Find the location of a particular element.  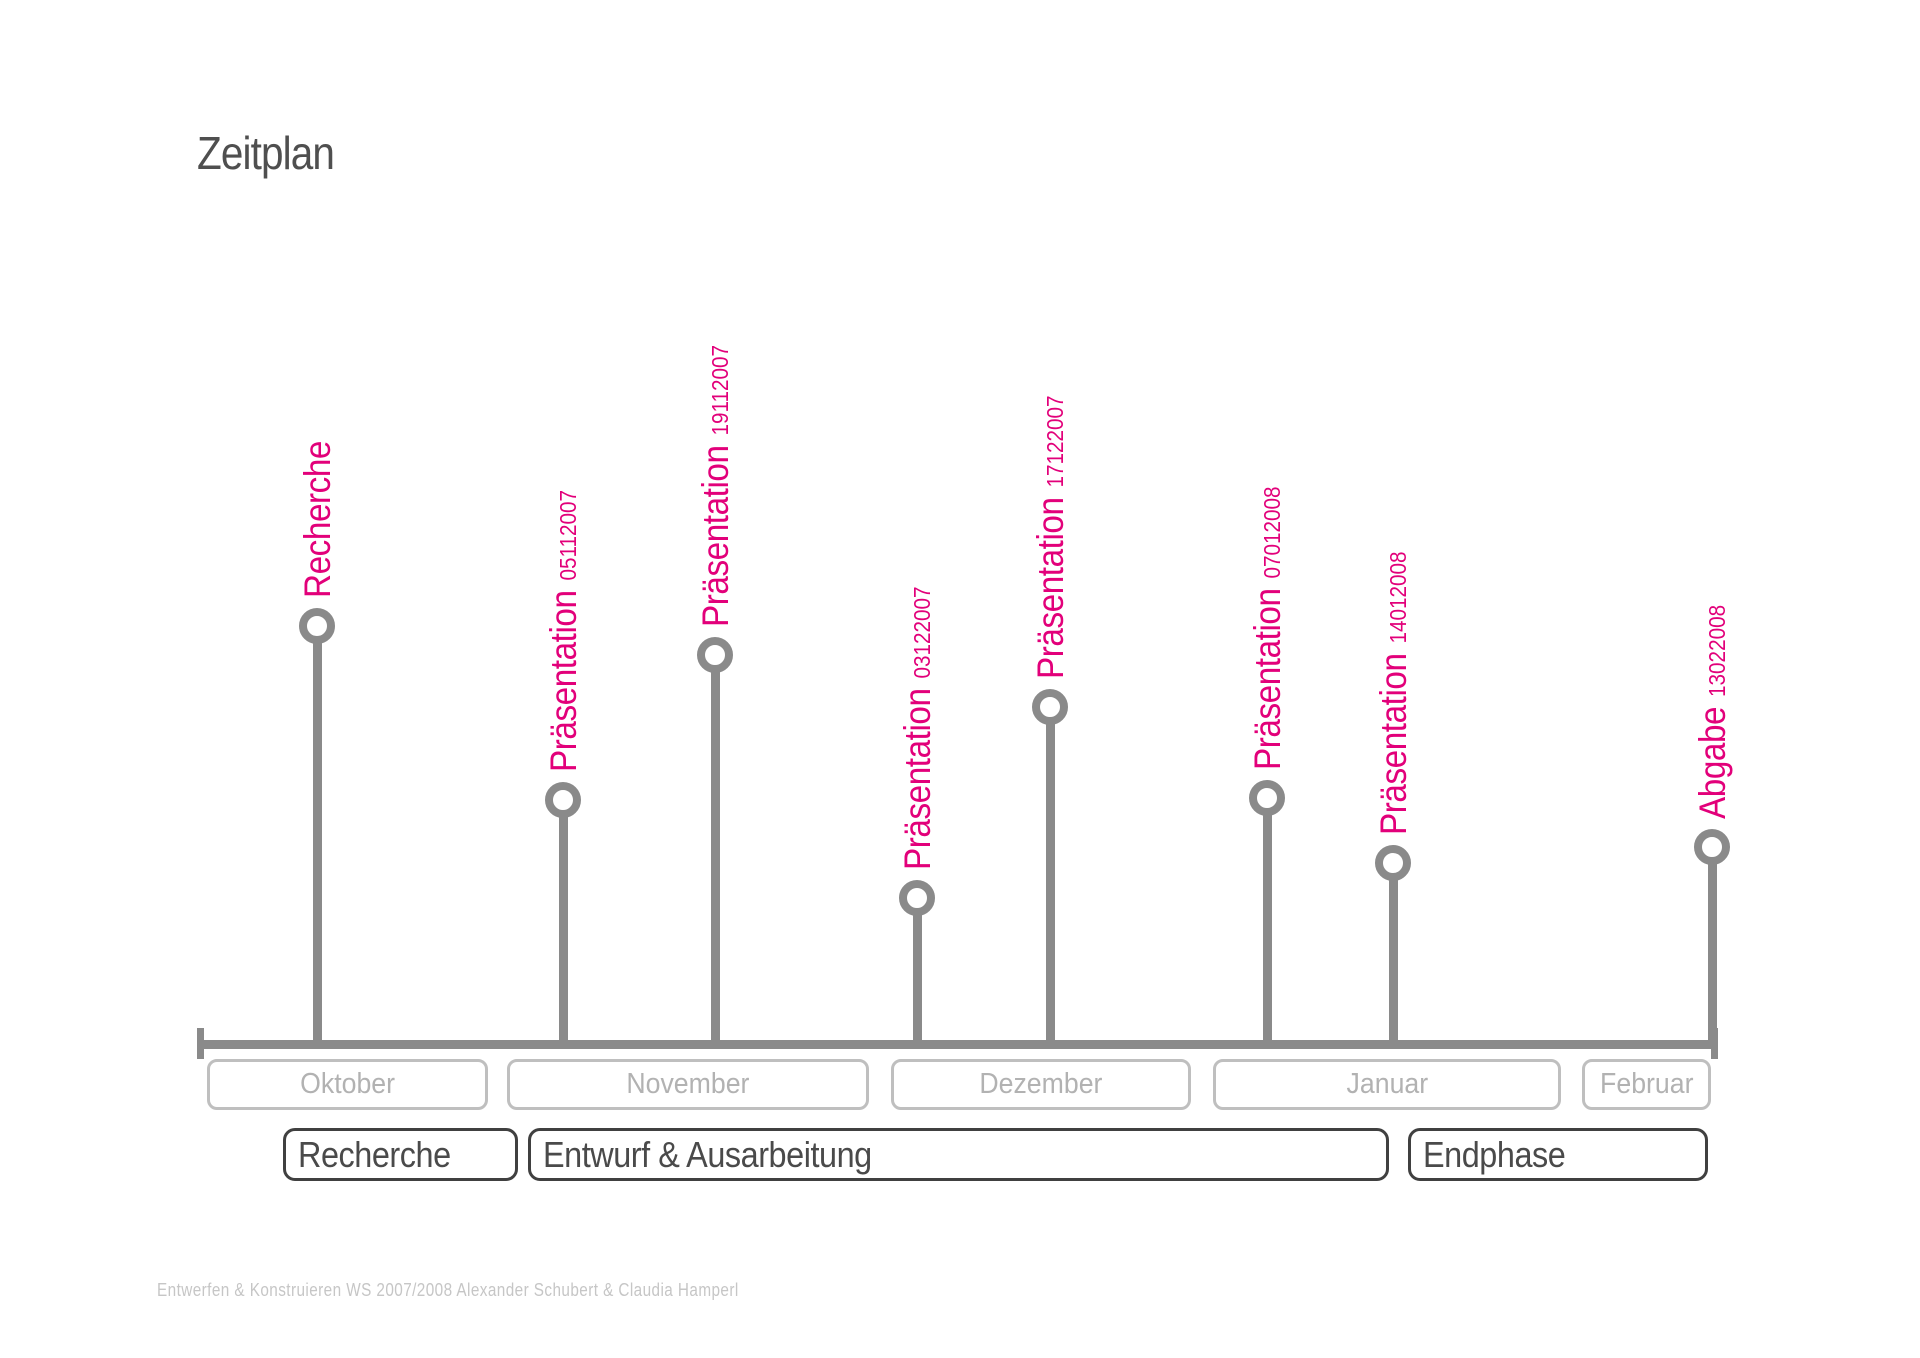

month-box-dezember: Dezember is located at coordinates (1041, 1084).